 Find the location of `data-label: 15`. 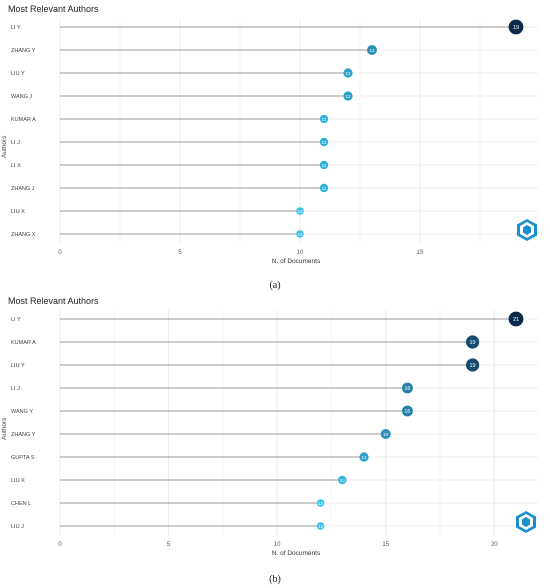

data-label: 15 is located at coordinates (386, 434).